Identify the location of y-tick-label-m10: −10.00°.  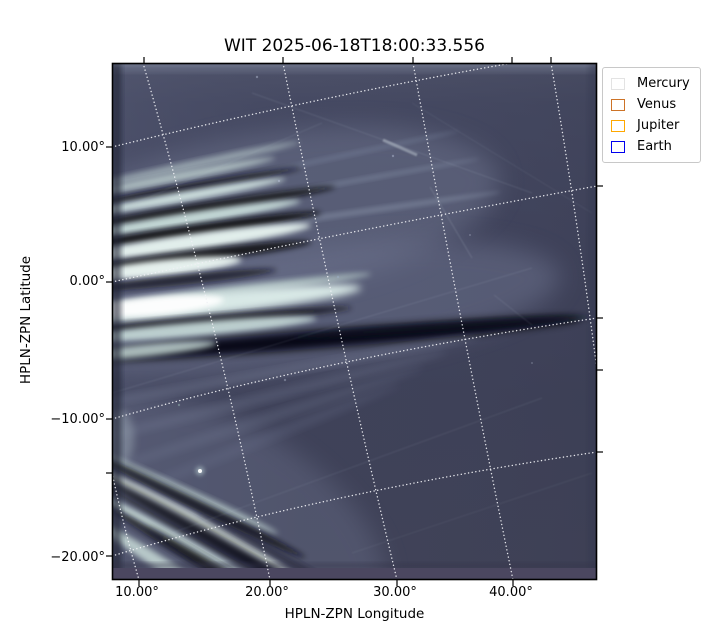
(77, 419).